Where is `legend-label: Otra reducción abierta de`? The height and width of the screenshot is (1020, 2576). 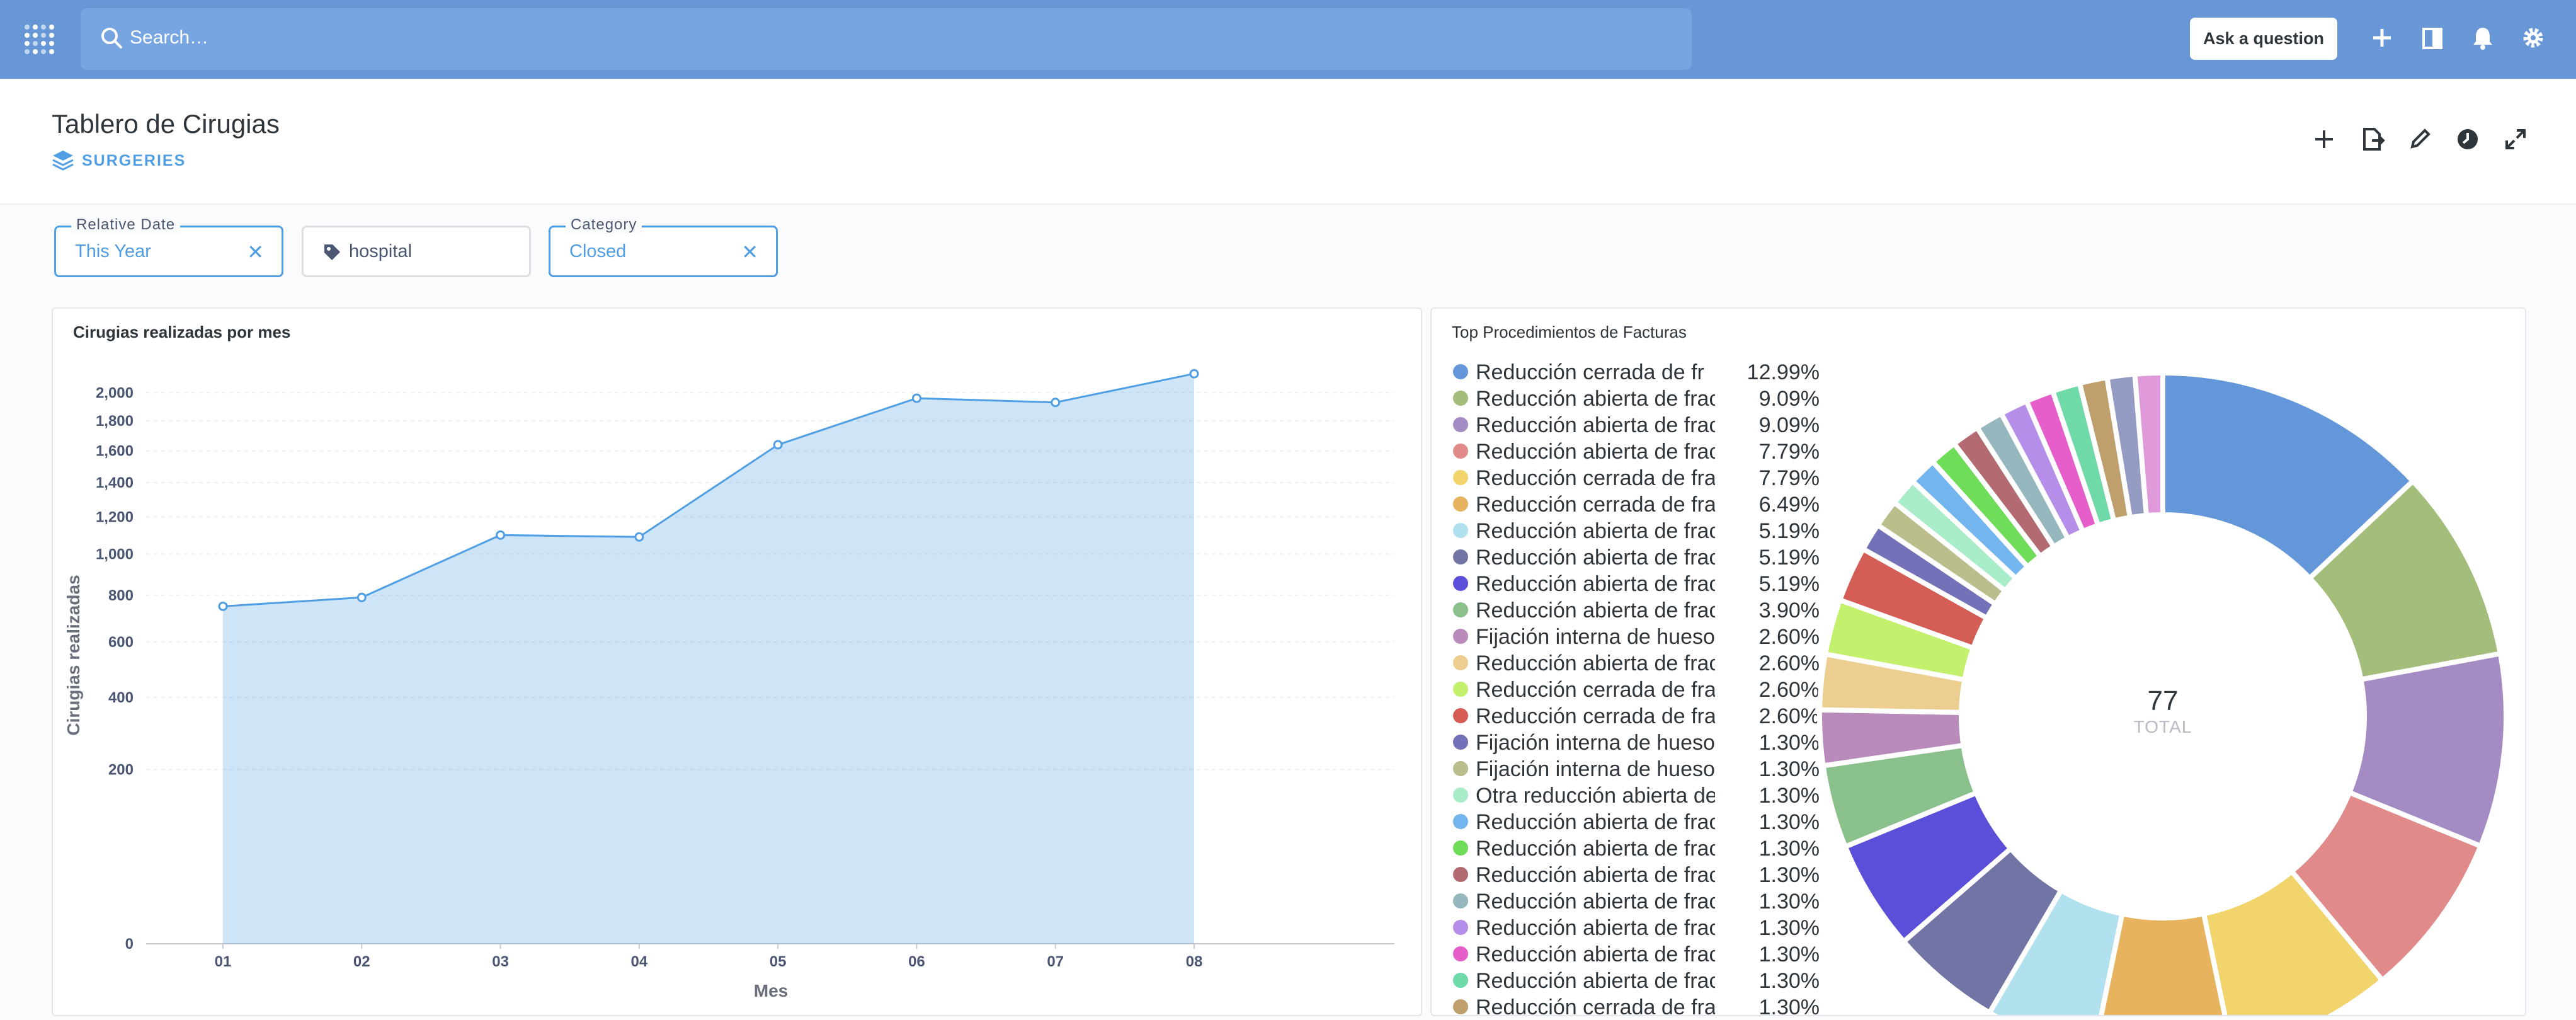 legend-label: Otra reducción abierta de is located at coordinates (1595, 796).